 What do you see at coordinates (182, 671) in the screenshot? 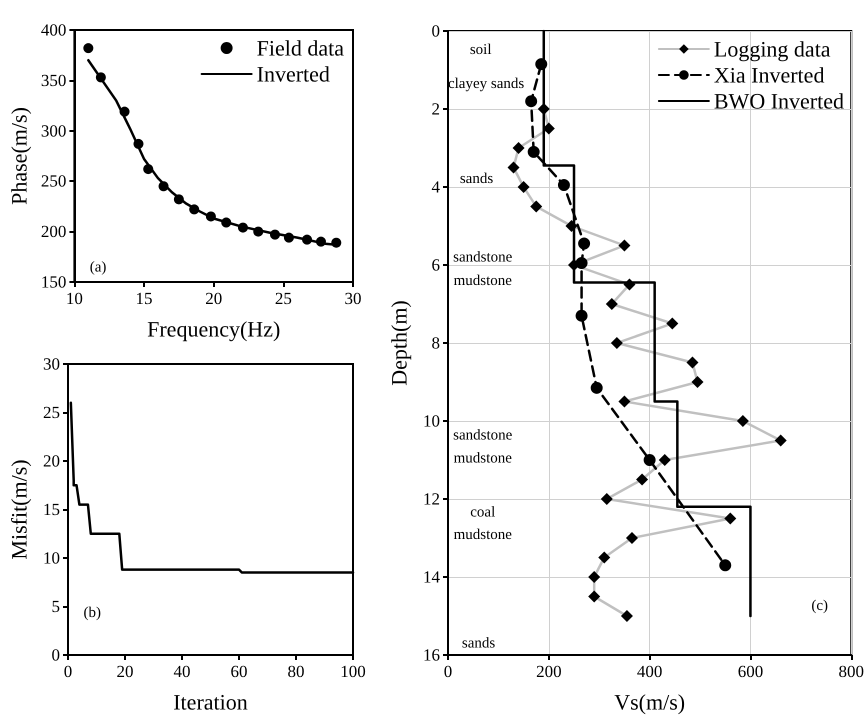
I see `x-tick-label: 40` at bounding box center [182, 671].